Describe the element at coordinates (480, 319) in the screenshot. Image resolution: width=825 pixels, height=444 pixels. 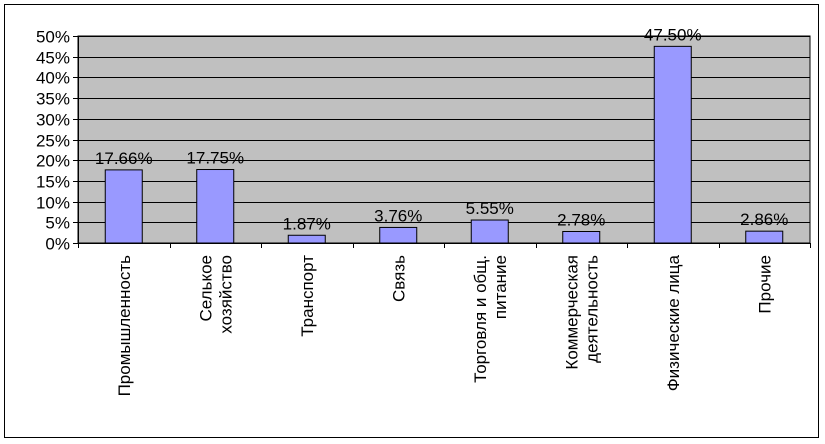
I see `category-label-line: Торговля и общ.` at that location.